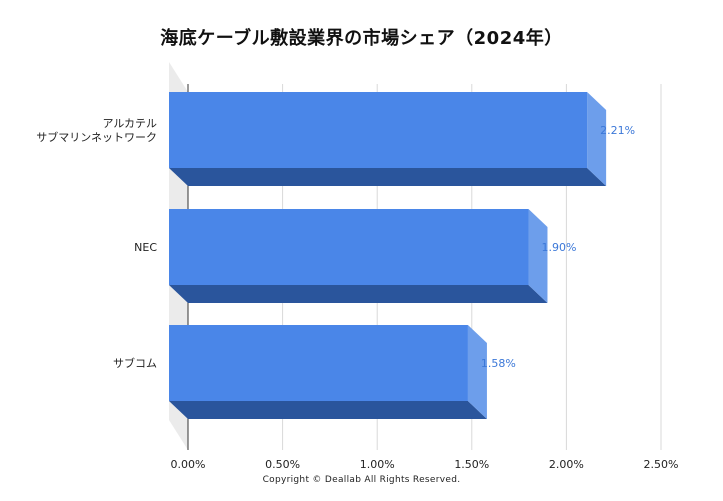 The width and height of the screenshot is (723, 501). I want to click on x-tick-label: 1.50%, so click(471, 464).